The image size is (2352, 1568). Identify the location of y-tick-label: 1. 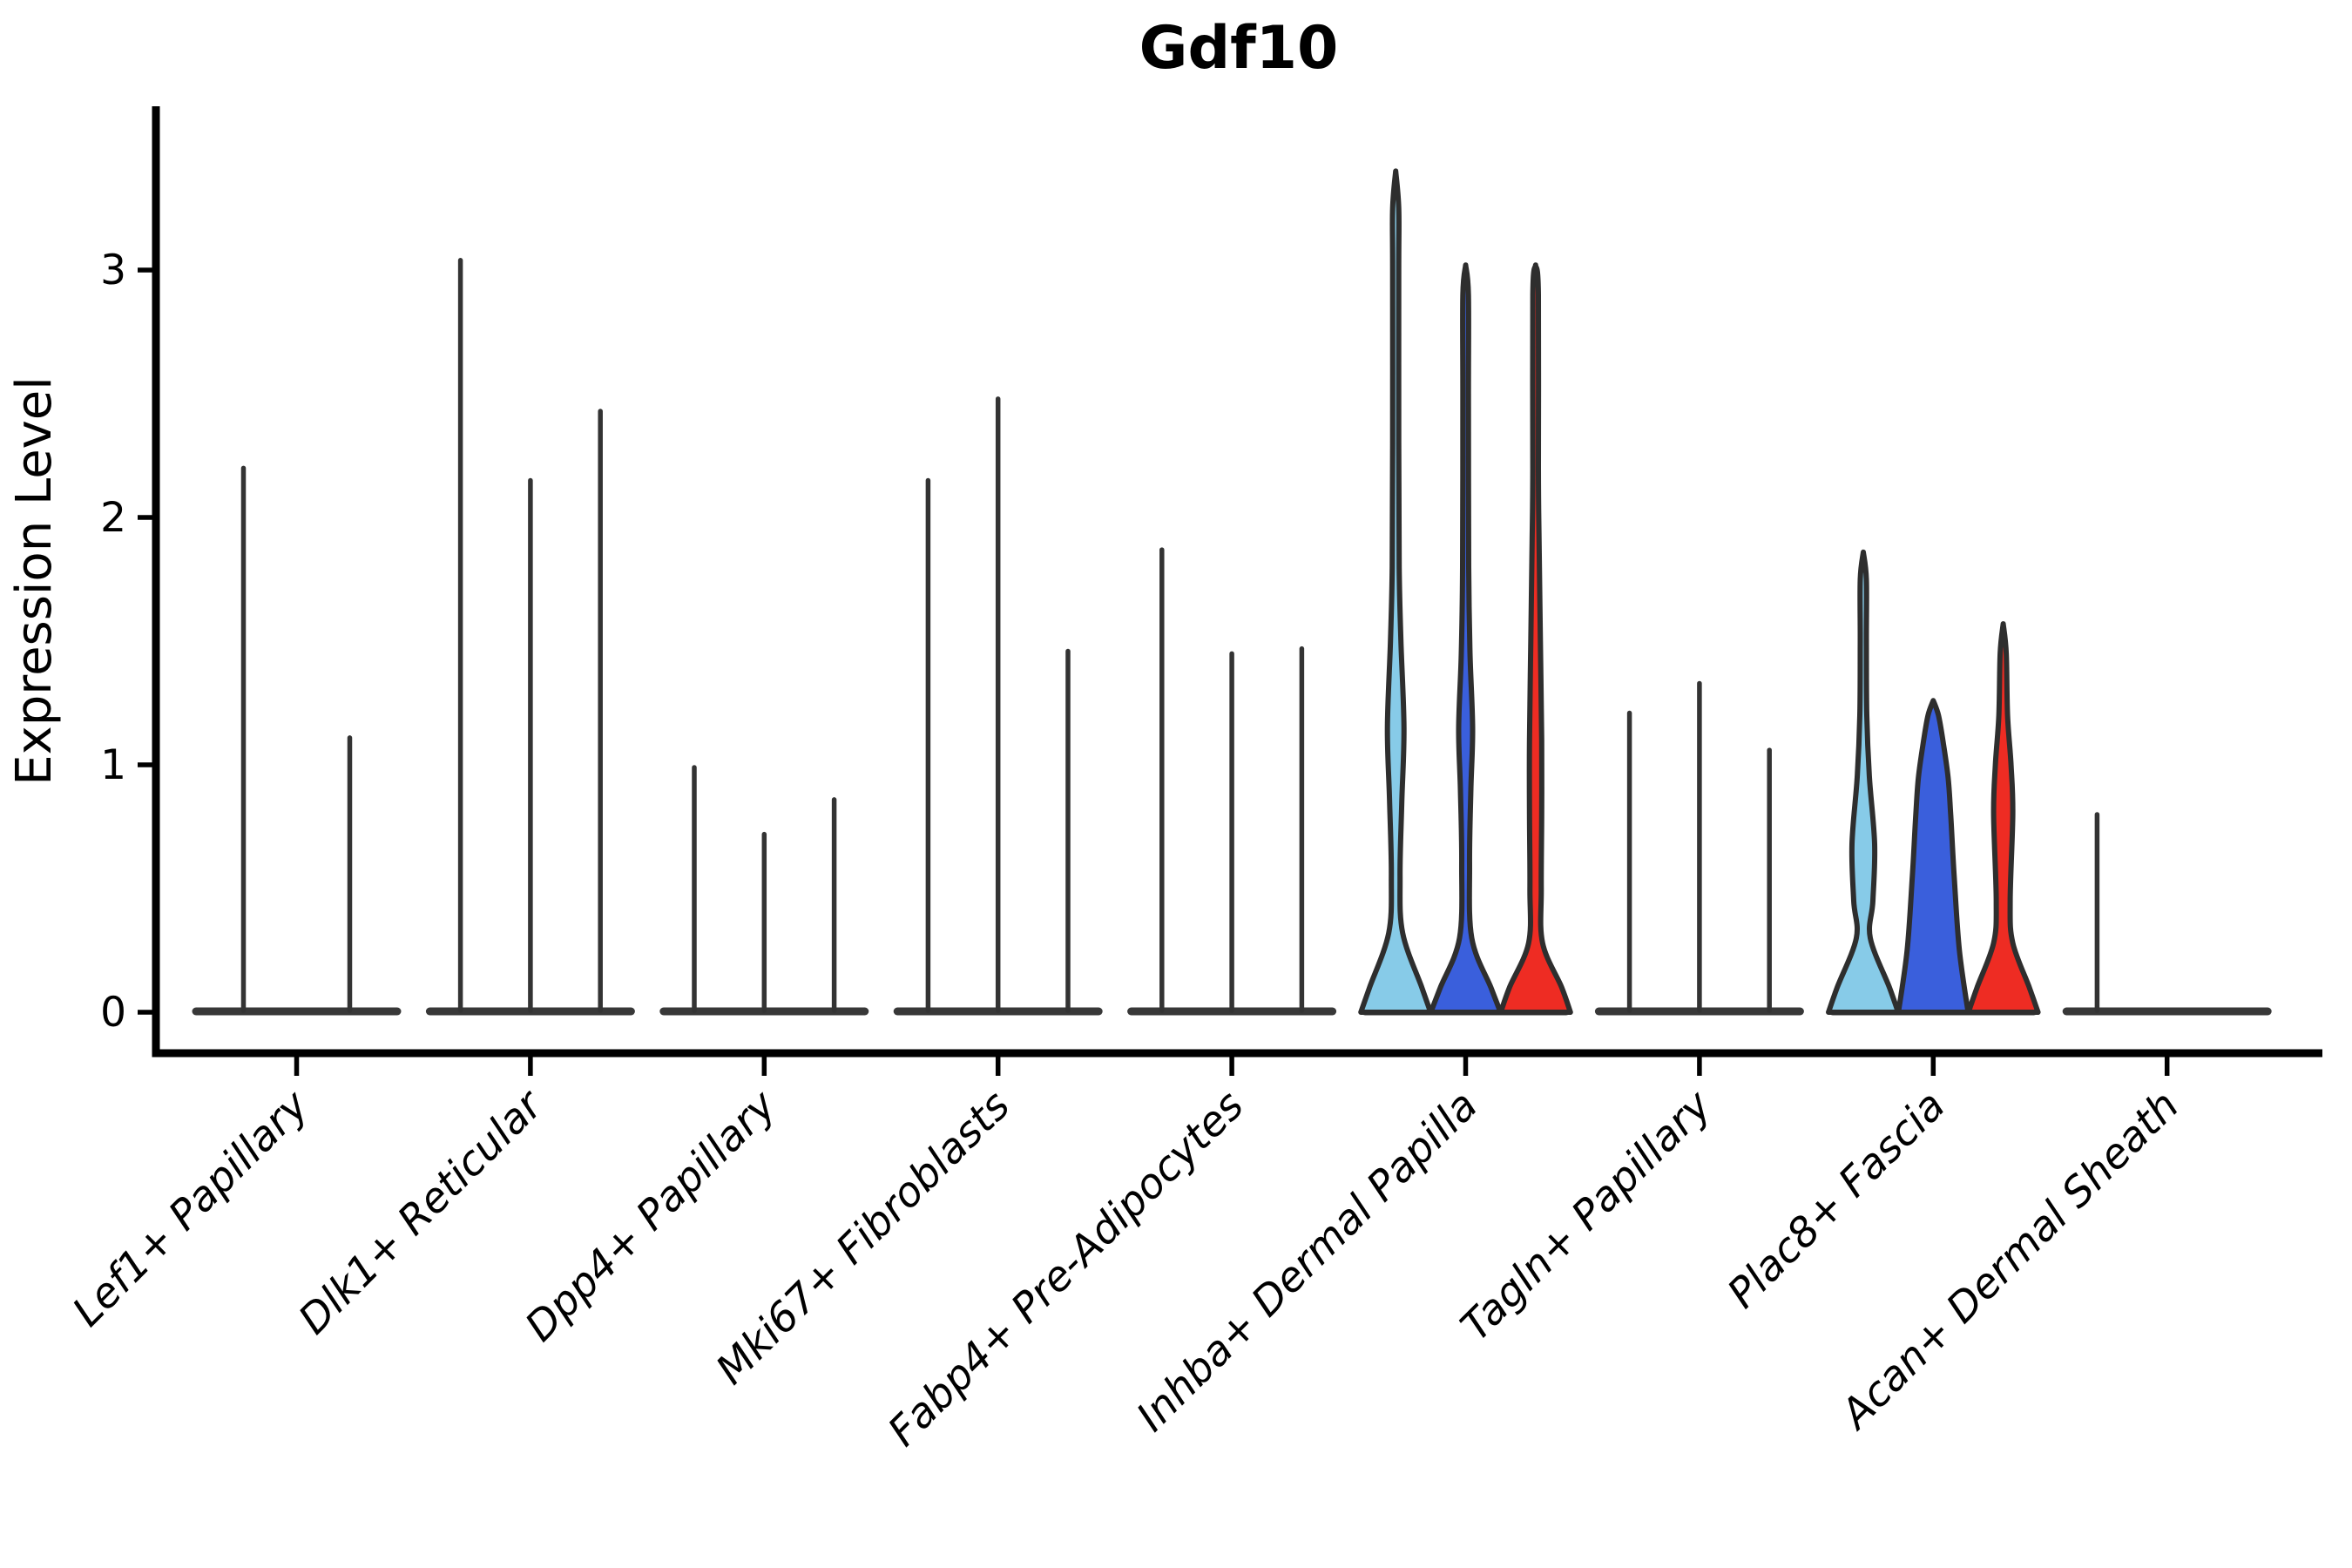
(113, 765).